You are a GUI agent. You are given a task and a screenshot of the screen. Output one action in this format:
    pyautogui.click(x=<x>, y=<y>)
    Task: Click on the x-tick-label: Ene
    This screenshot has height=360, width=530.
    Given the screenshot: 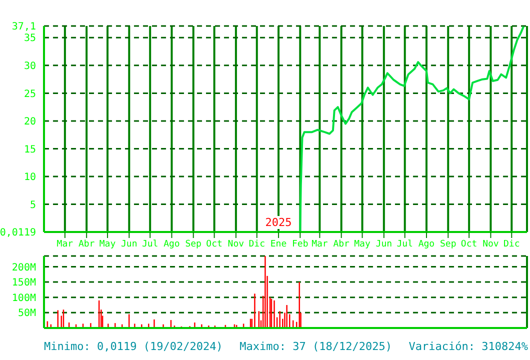 What is the action you would take?
    pyautogui.click(x=278, y=244)
    